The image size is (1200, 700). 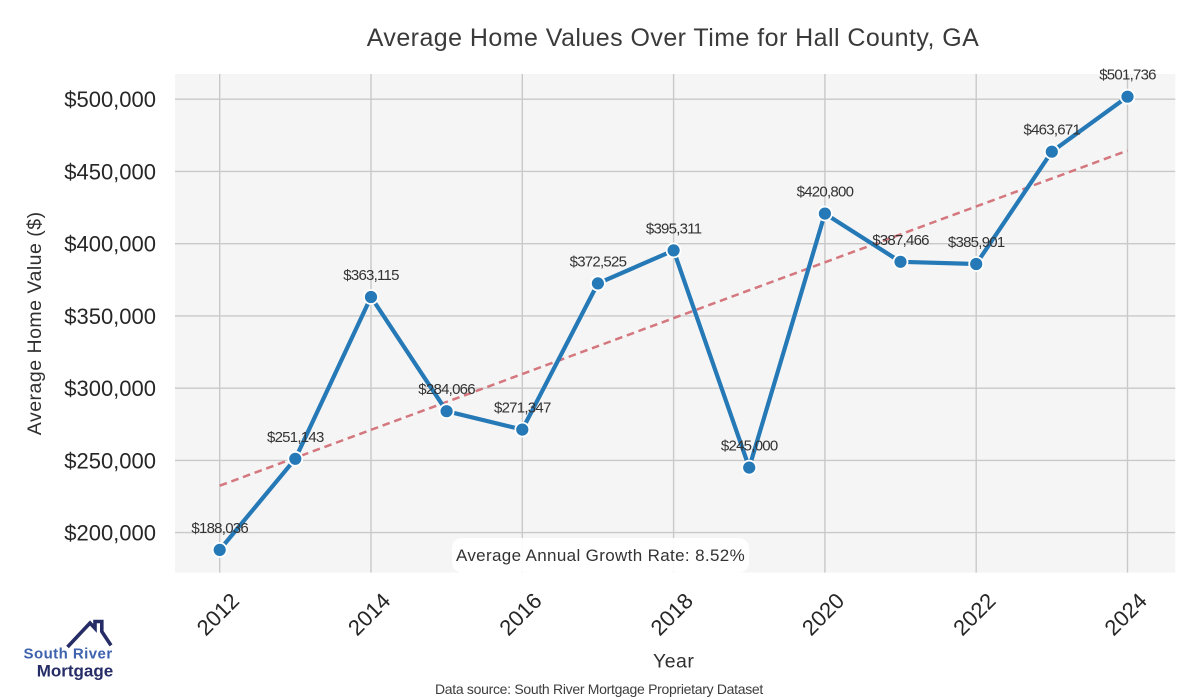 What do you see at coordinates (295, 437) in the screenshot?
I see `svg-text: $251,143` at bounding box center [295, 437].